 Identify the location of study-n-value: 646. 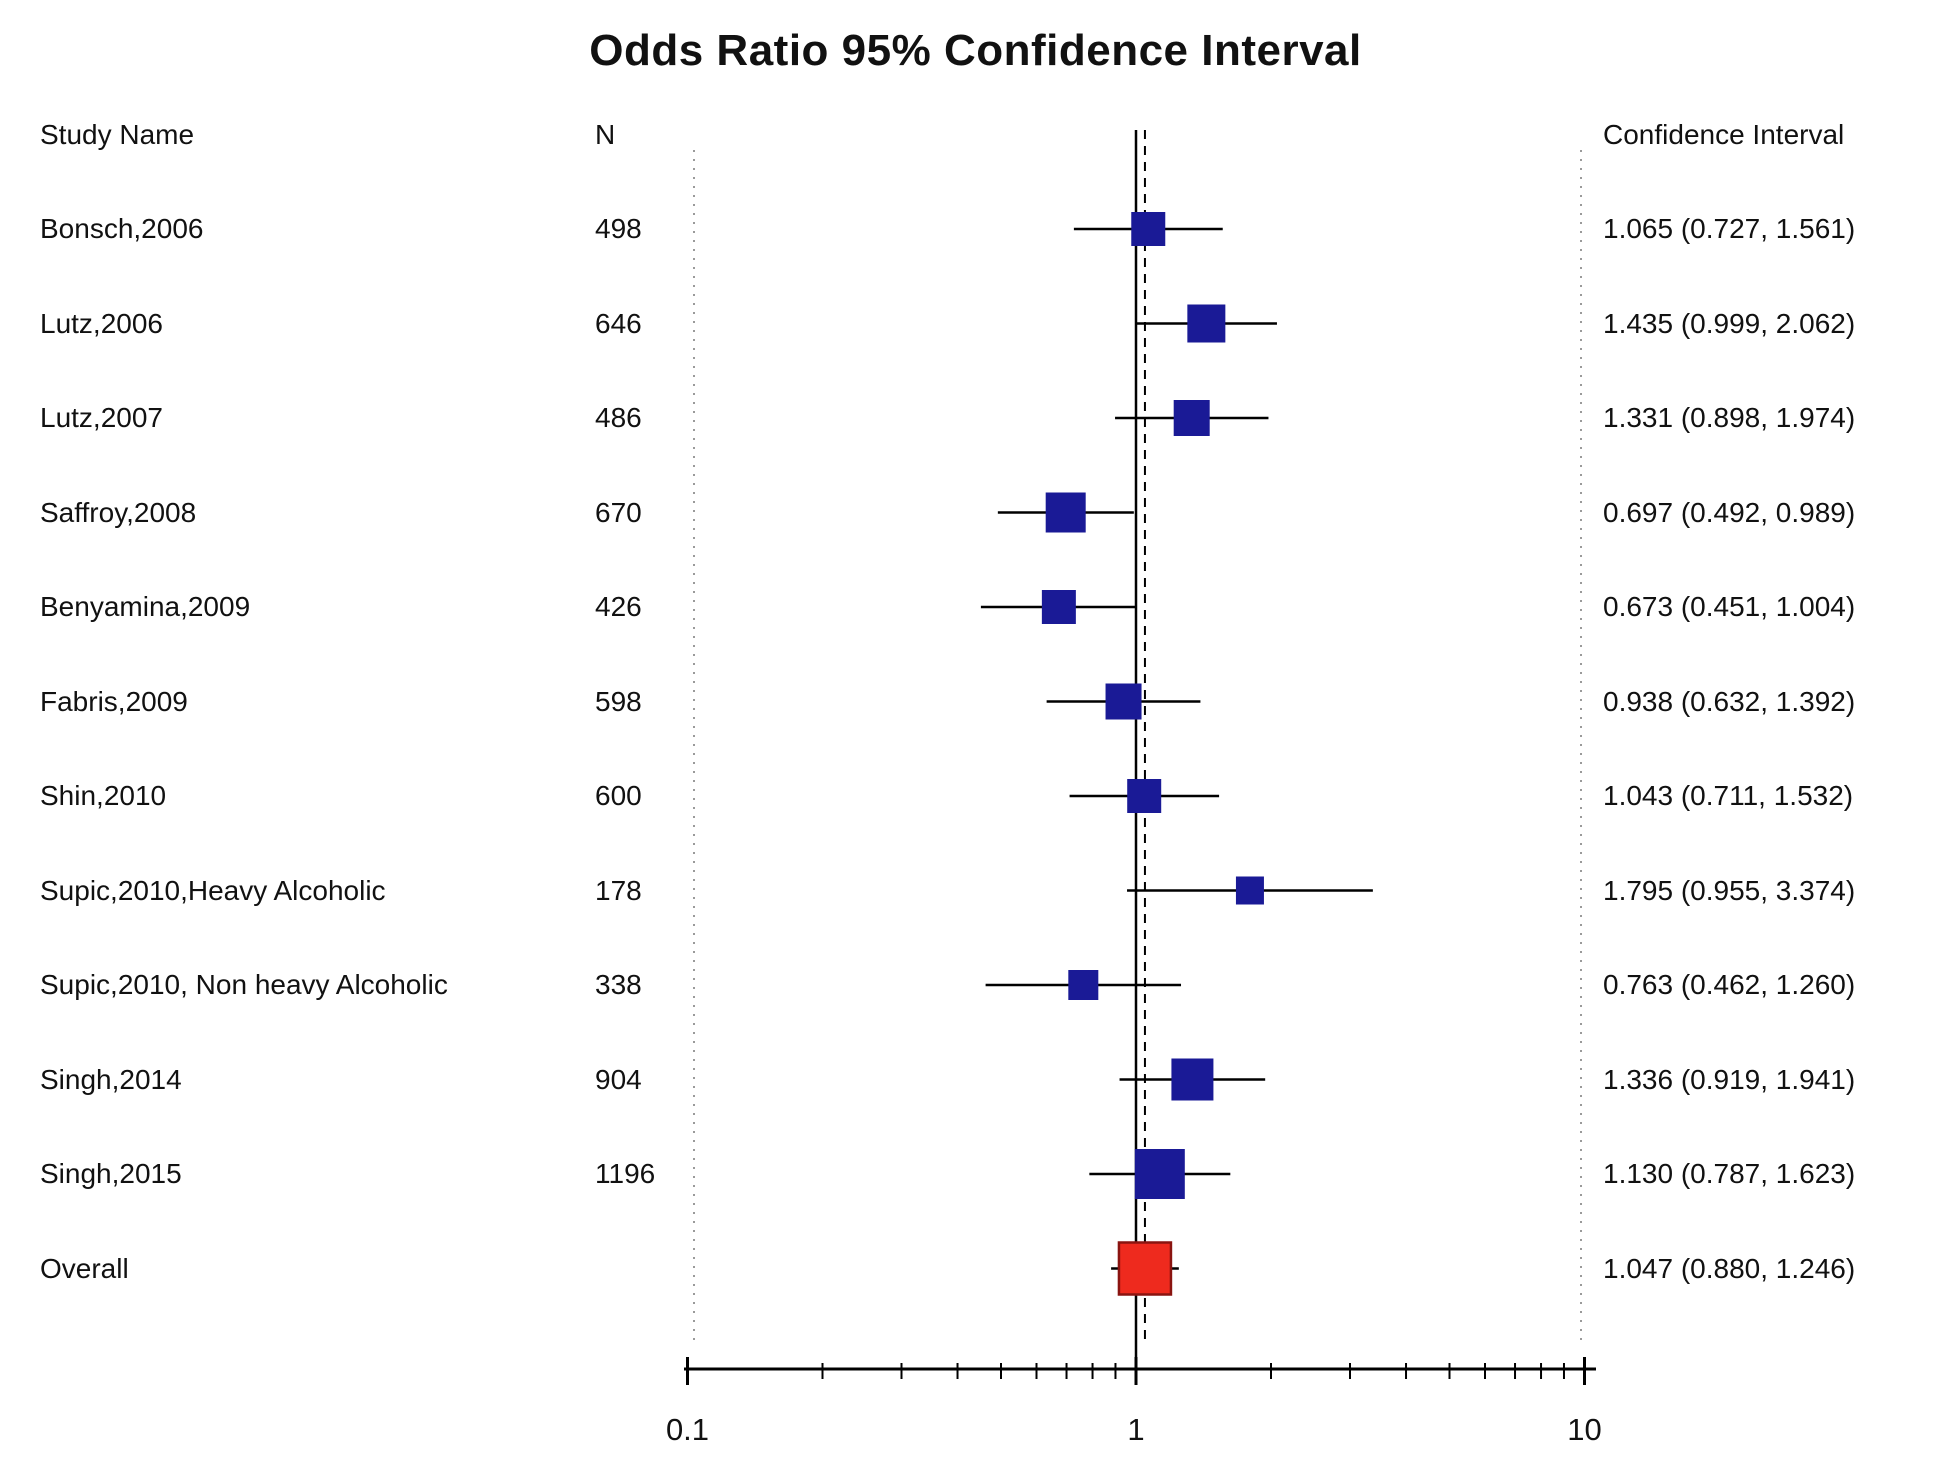
(618, 323).